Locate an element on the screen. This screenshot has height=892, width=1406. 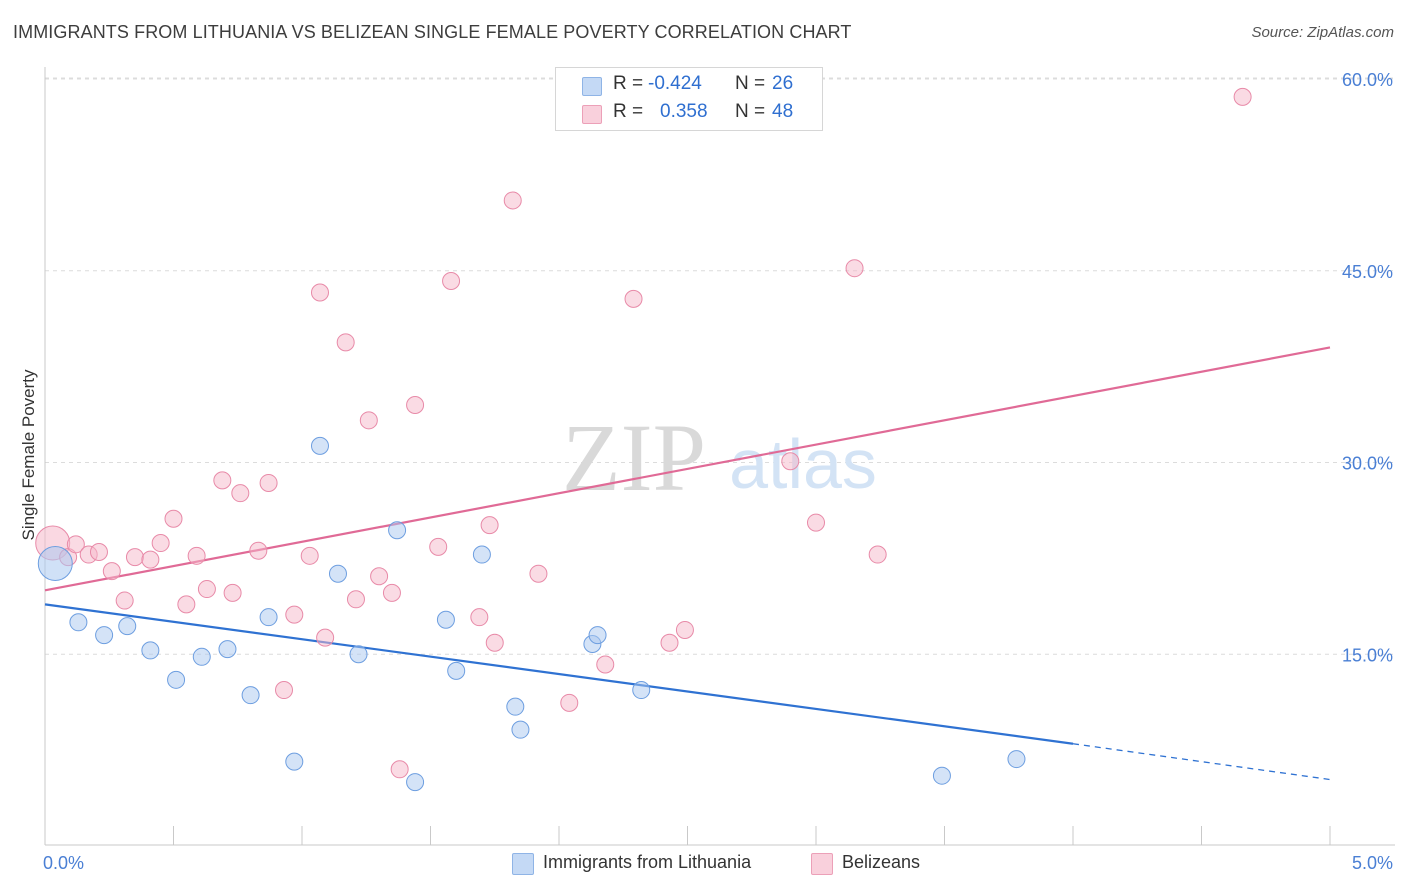
y-tick-label: 45.0% is located at coordinates (1367, 272).